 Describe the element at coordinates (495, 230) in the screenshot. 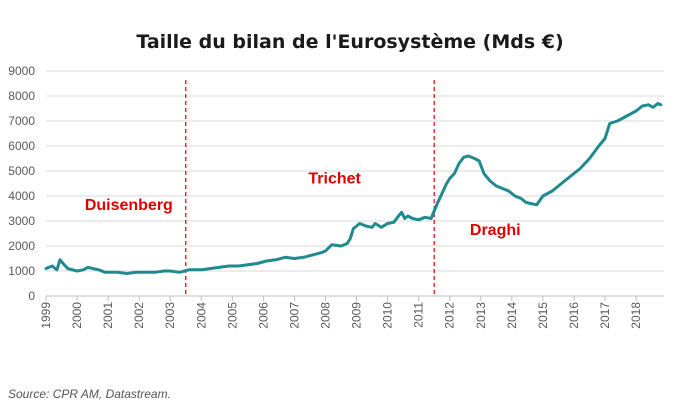

I see `annotation-draghi: Draghi` at that location.